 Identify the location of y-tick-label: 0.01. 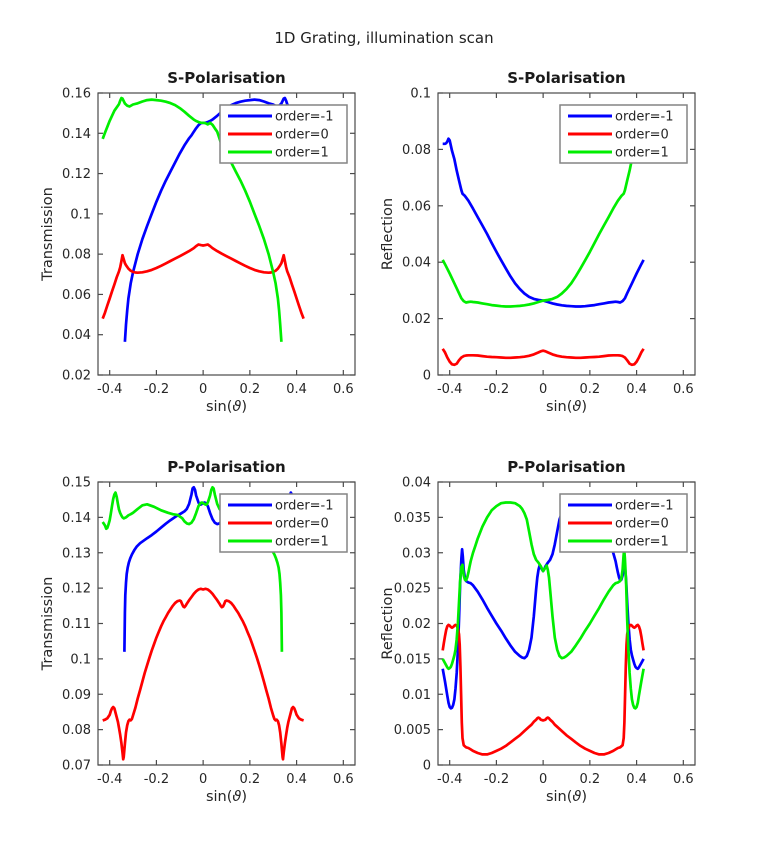
(416, 695).